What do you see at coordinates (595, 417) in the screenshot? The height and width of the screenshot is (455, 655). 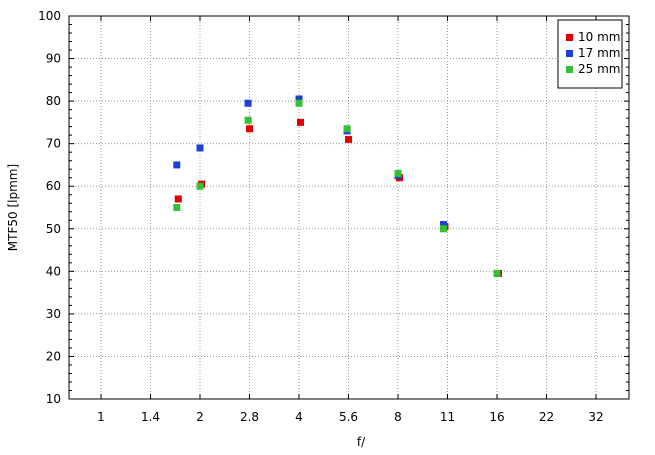 I see `x-tick-label: 32` at bounding box center [595, 417].